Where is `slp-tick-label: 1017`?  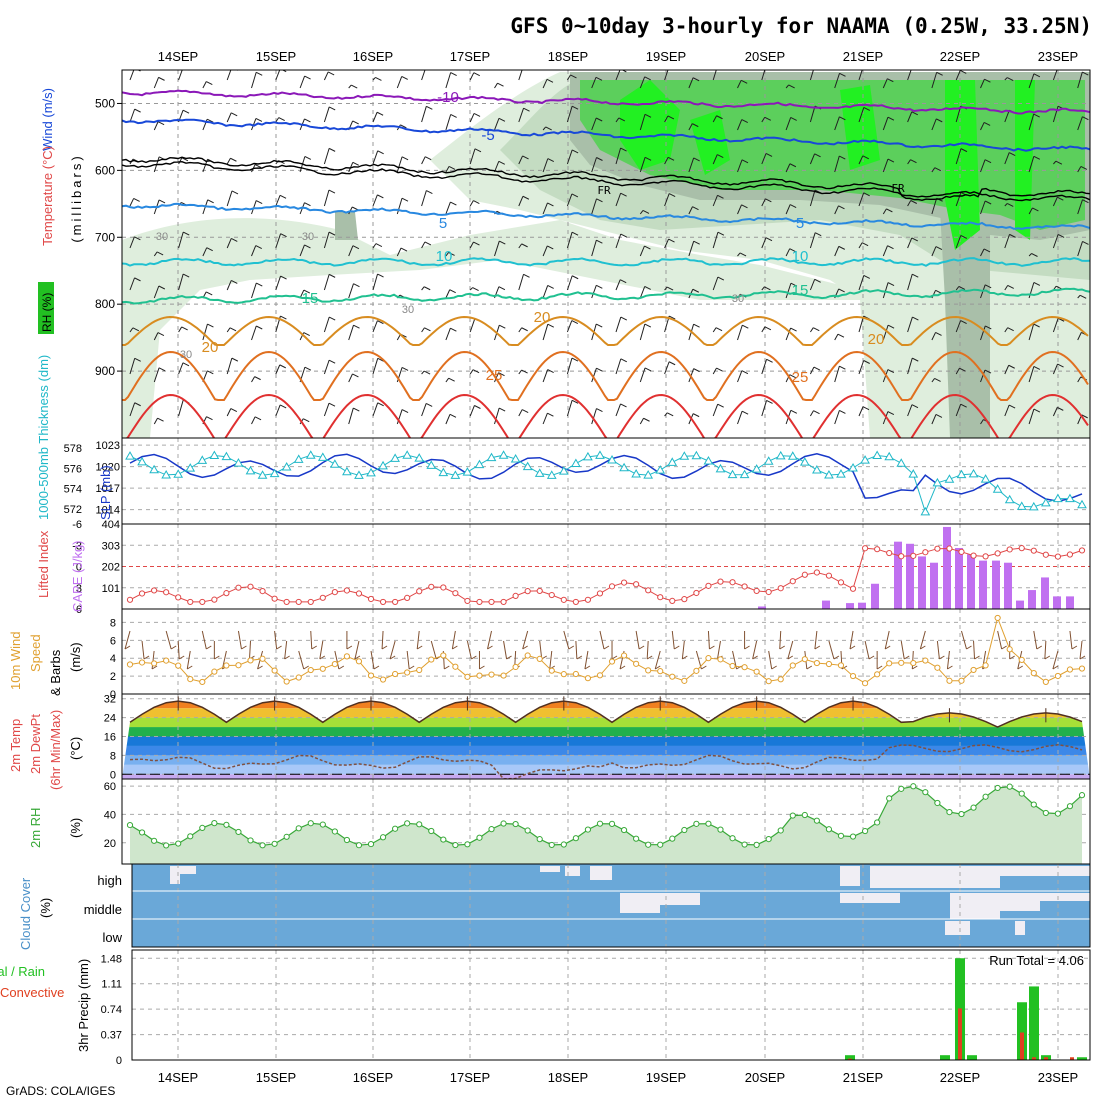
slp-tick-label: 1017 is located at coordinates (108, 489).